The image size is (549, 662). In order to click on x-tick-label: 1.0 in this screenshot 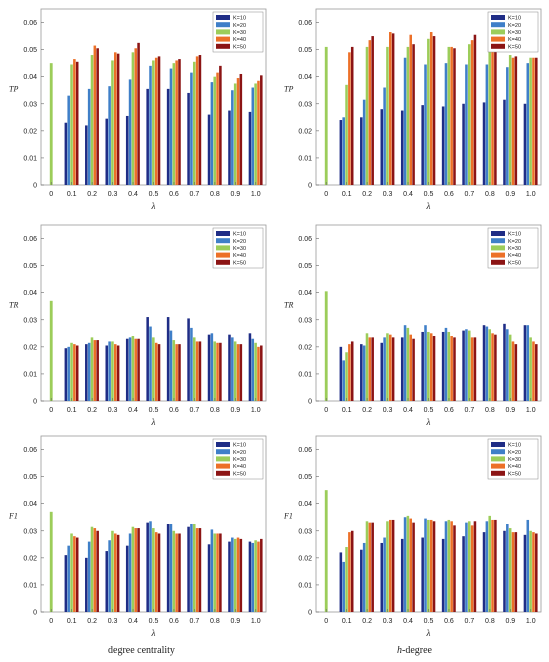, I will do `click(531, 194)`.